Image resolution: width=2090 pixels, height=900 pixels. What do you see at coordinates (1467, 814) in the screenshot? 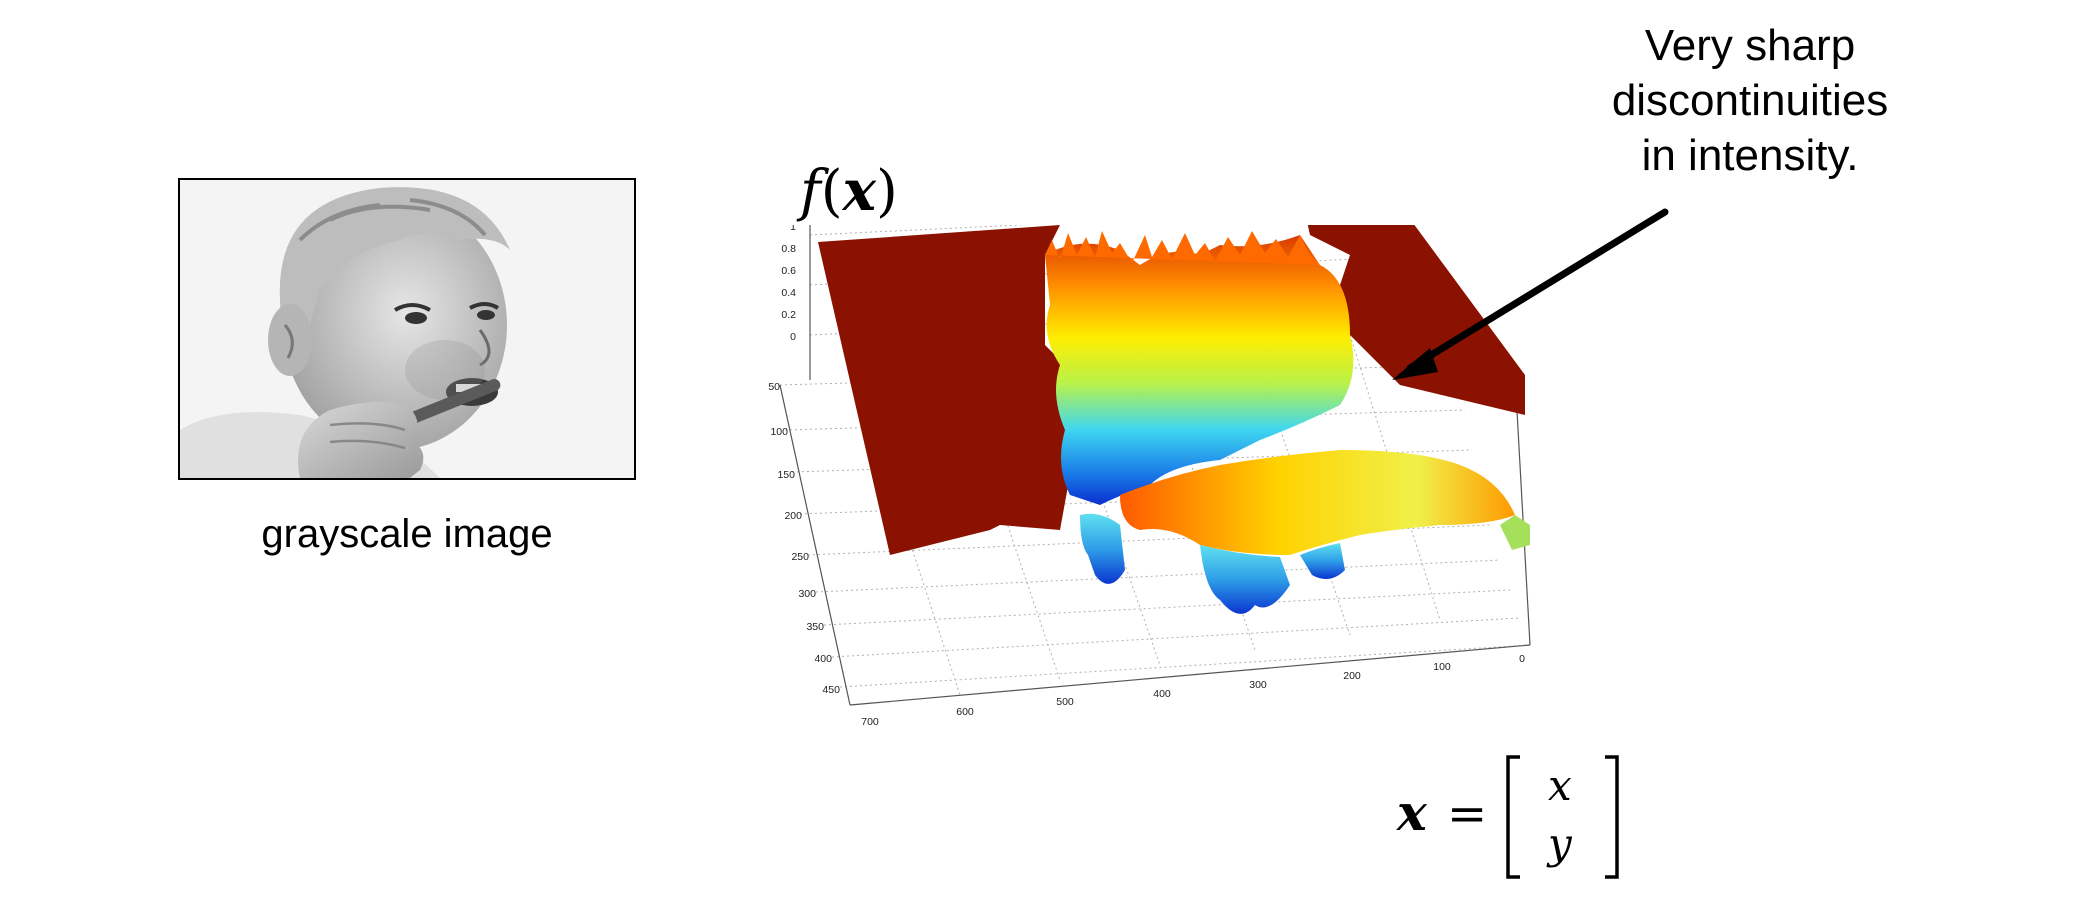
I see `equals-sign: =` at bounding box center [1467, 814].